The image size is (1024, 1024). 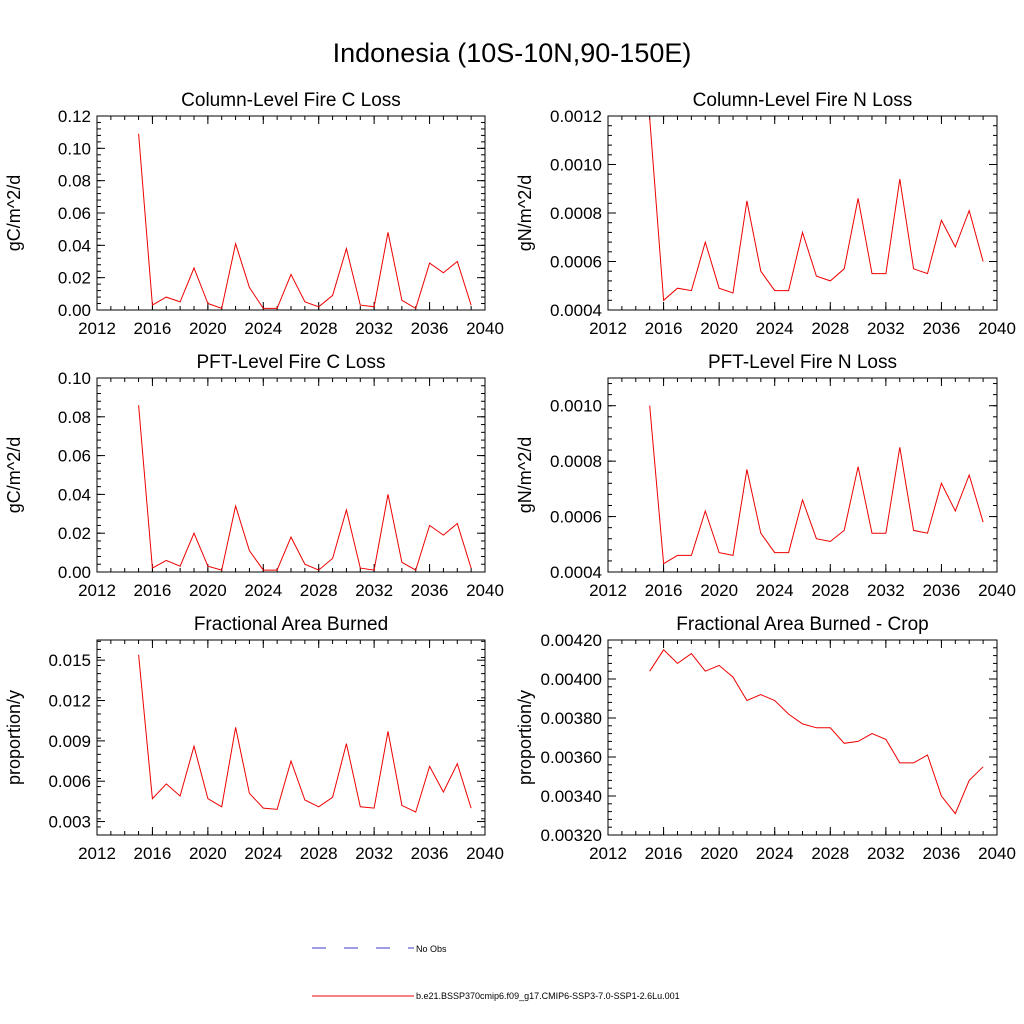 I want to click on y-tick-label: 0.012, so click(x=69, y=701).